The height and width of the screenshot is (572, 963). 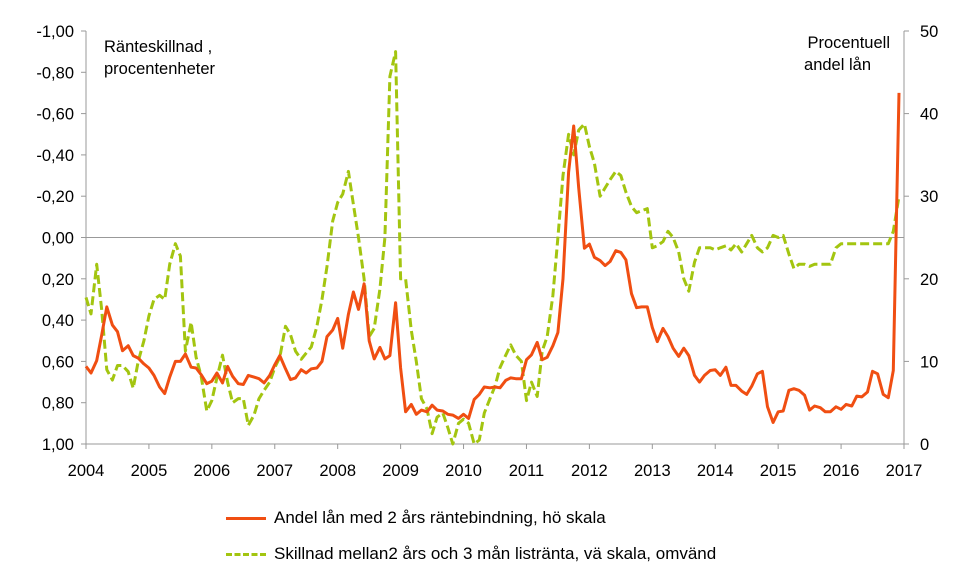 What do you see at coordinates (246, 554) in the screenshot?
I see `legend-swatch-dashed` at bounding box center [246, 554].